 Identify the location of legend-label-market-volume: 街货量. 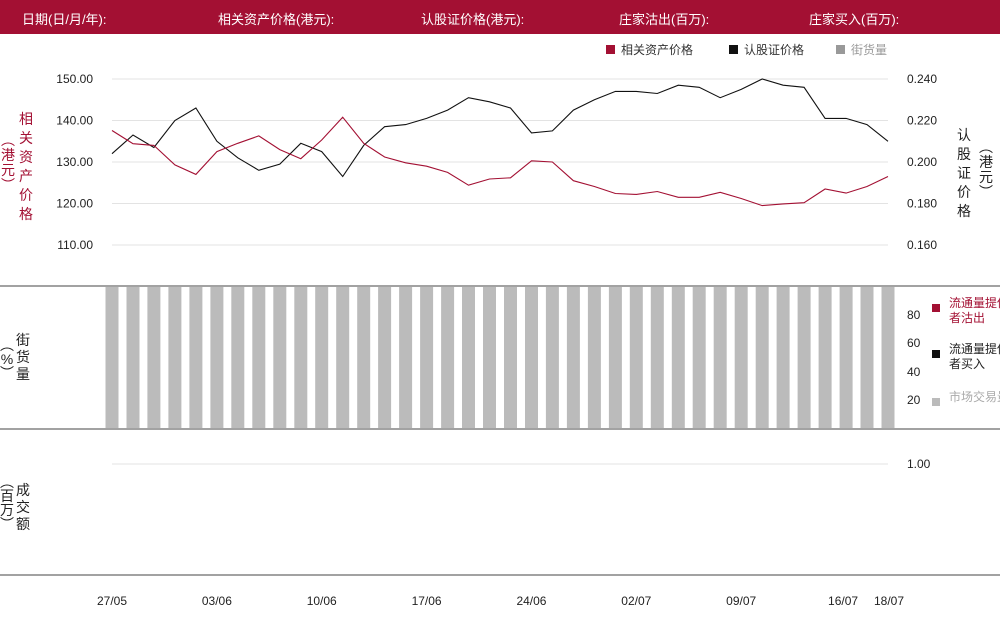
(869, 49).